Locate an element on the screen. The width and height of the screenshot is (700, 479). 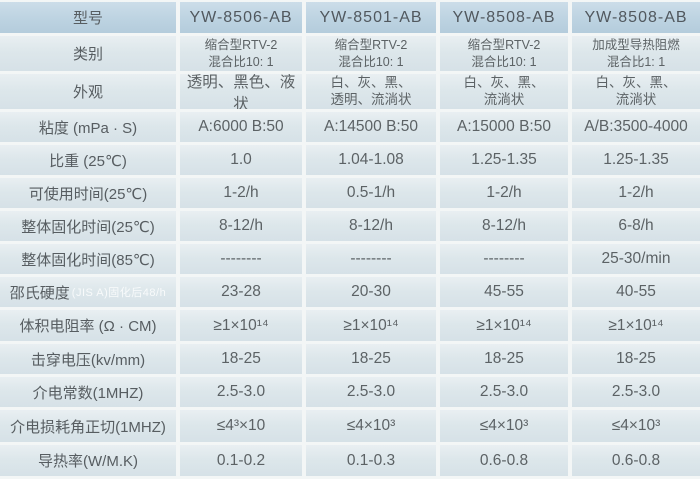
row-label-pot-life: 可使用时间(25℃) is located at coordinates (88, 193).